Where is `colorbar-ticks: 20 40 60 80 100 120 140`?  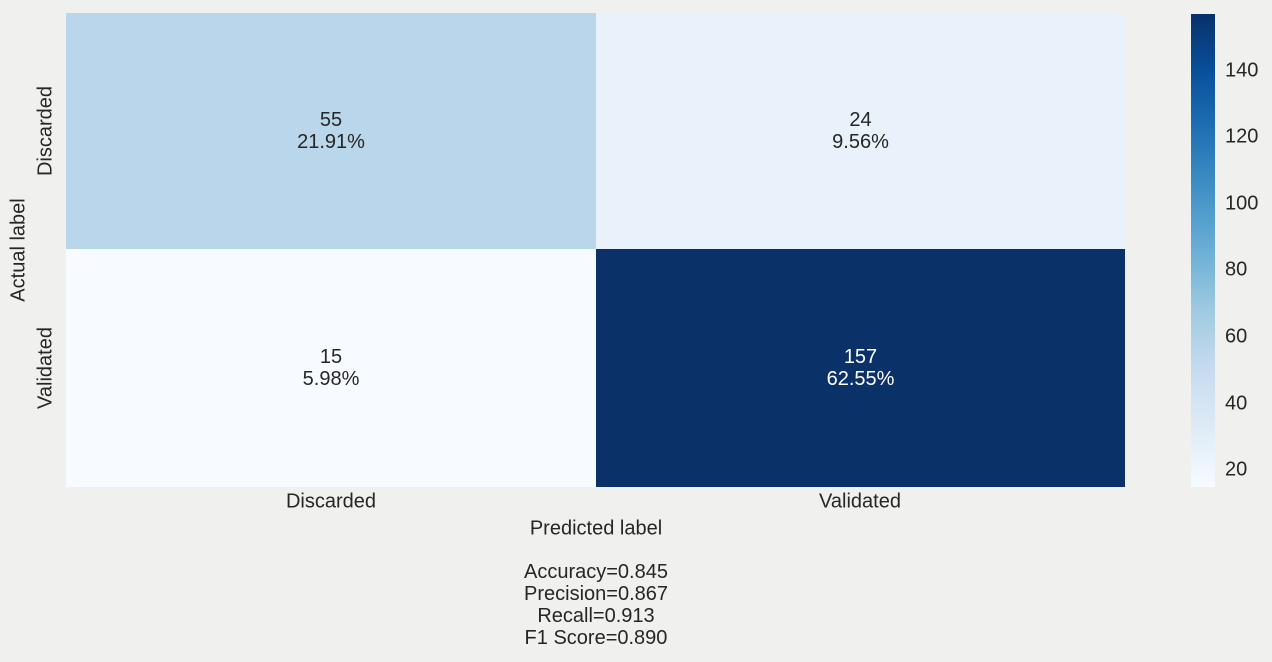
colorbar-ticks: 20 40 60 80 100 120 140 is located at coordinates (1248, 250).